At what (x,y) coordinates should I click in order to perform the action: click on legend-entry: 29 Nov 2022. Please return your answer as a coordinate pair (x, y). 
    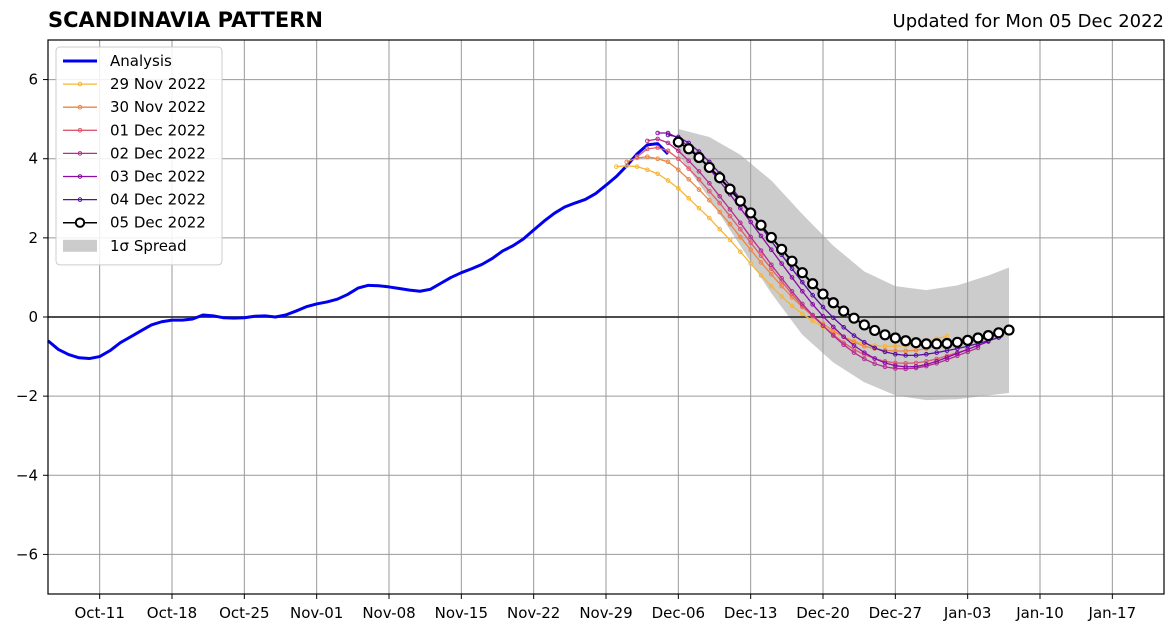
    Looking at the image, I should click on (134, 84).